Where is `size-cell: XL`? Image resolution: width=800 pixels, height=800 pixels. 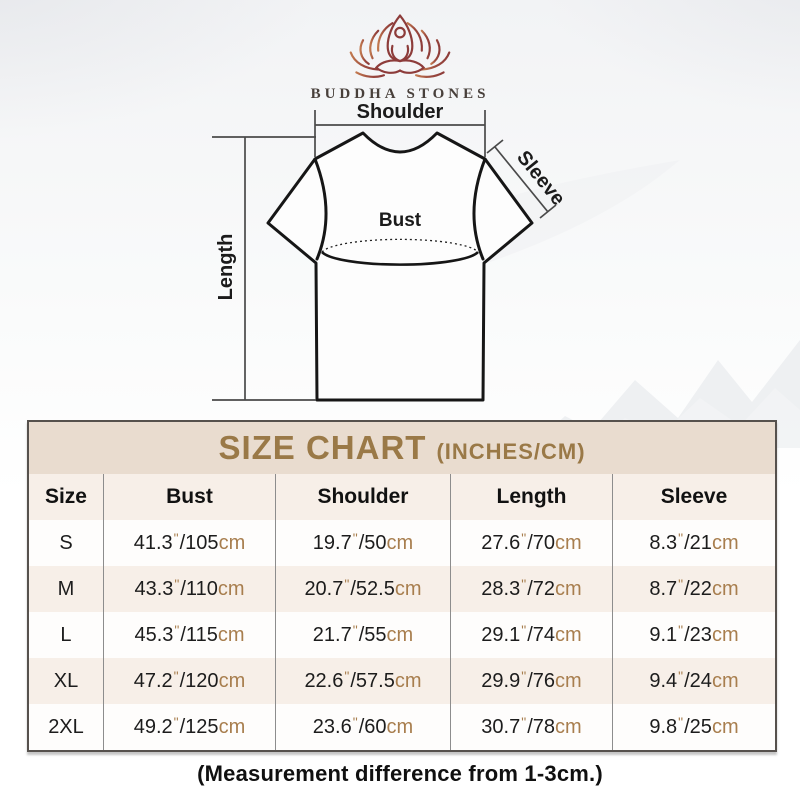
size-cell: XL is located at coordinates (66, 681).